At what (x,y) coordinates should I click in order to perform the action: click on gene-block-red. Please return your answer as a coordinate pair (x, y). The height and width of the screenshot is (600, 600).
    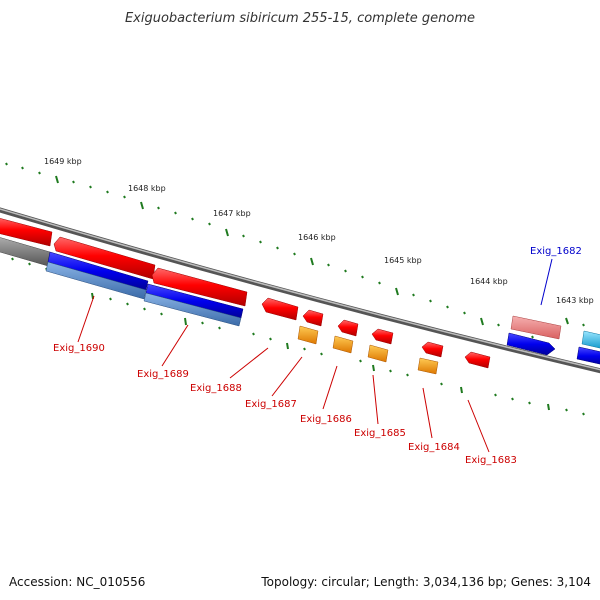
    Looking at the image, I should click on (26, 232).